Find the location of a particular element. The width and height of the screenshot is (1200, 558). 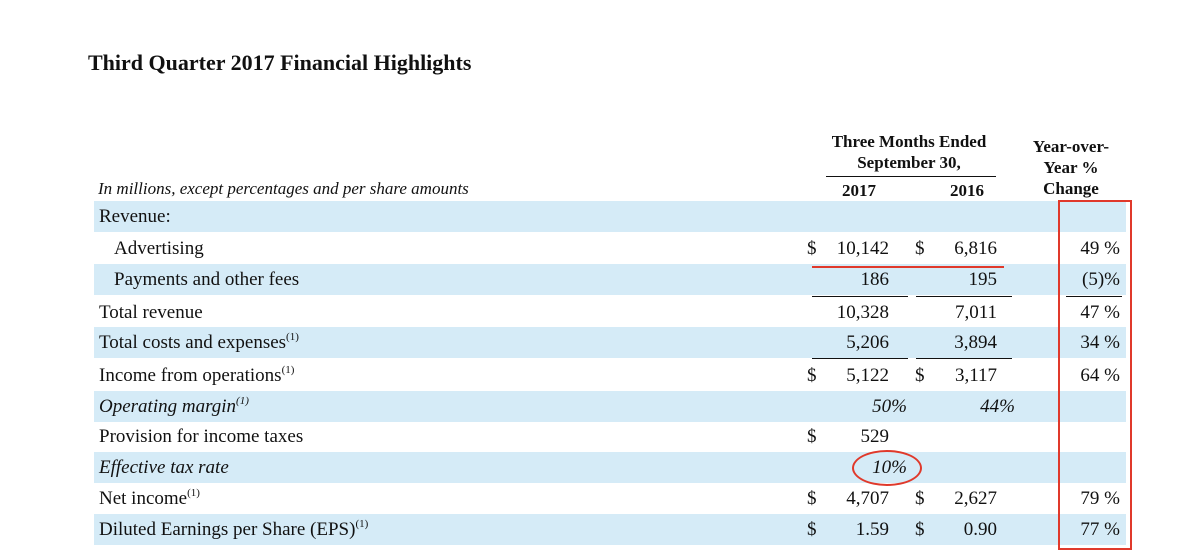

row-label-text: Total costs and expenses is located at coordinates (193, 342).